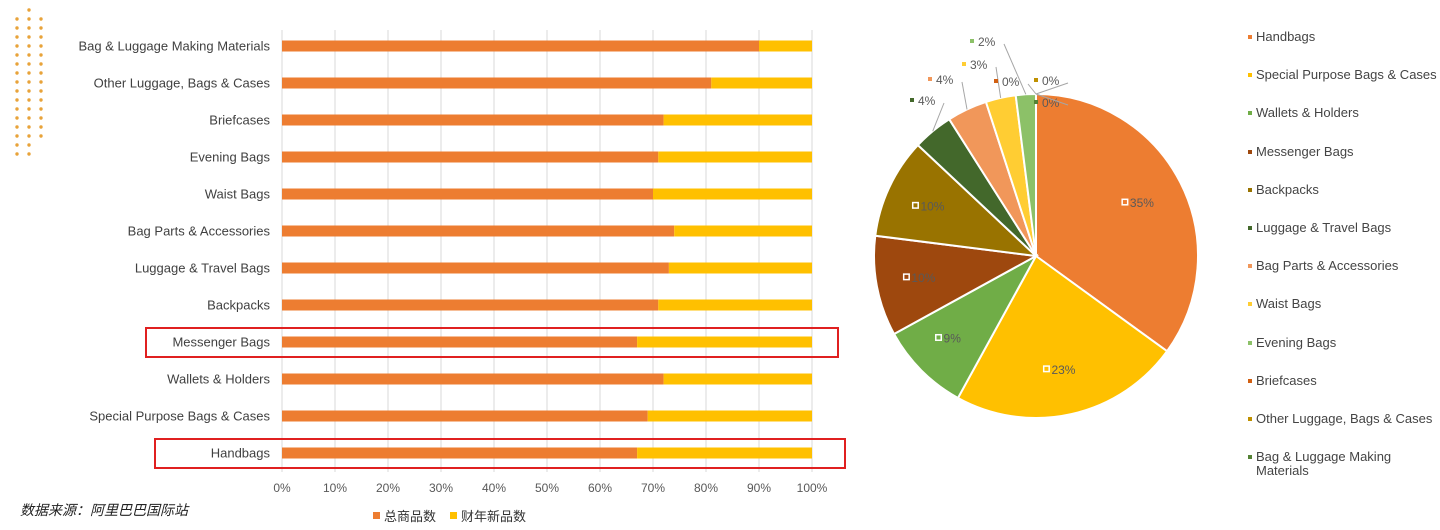 The width and height of the screenshot is (1440, 530). I want to click on highlight-box, so click(492, 342).